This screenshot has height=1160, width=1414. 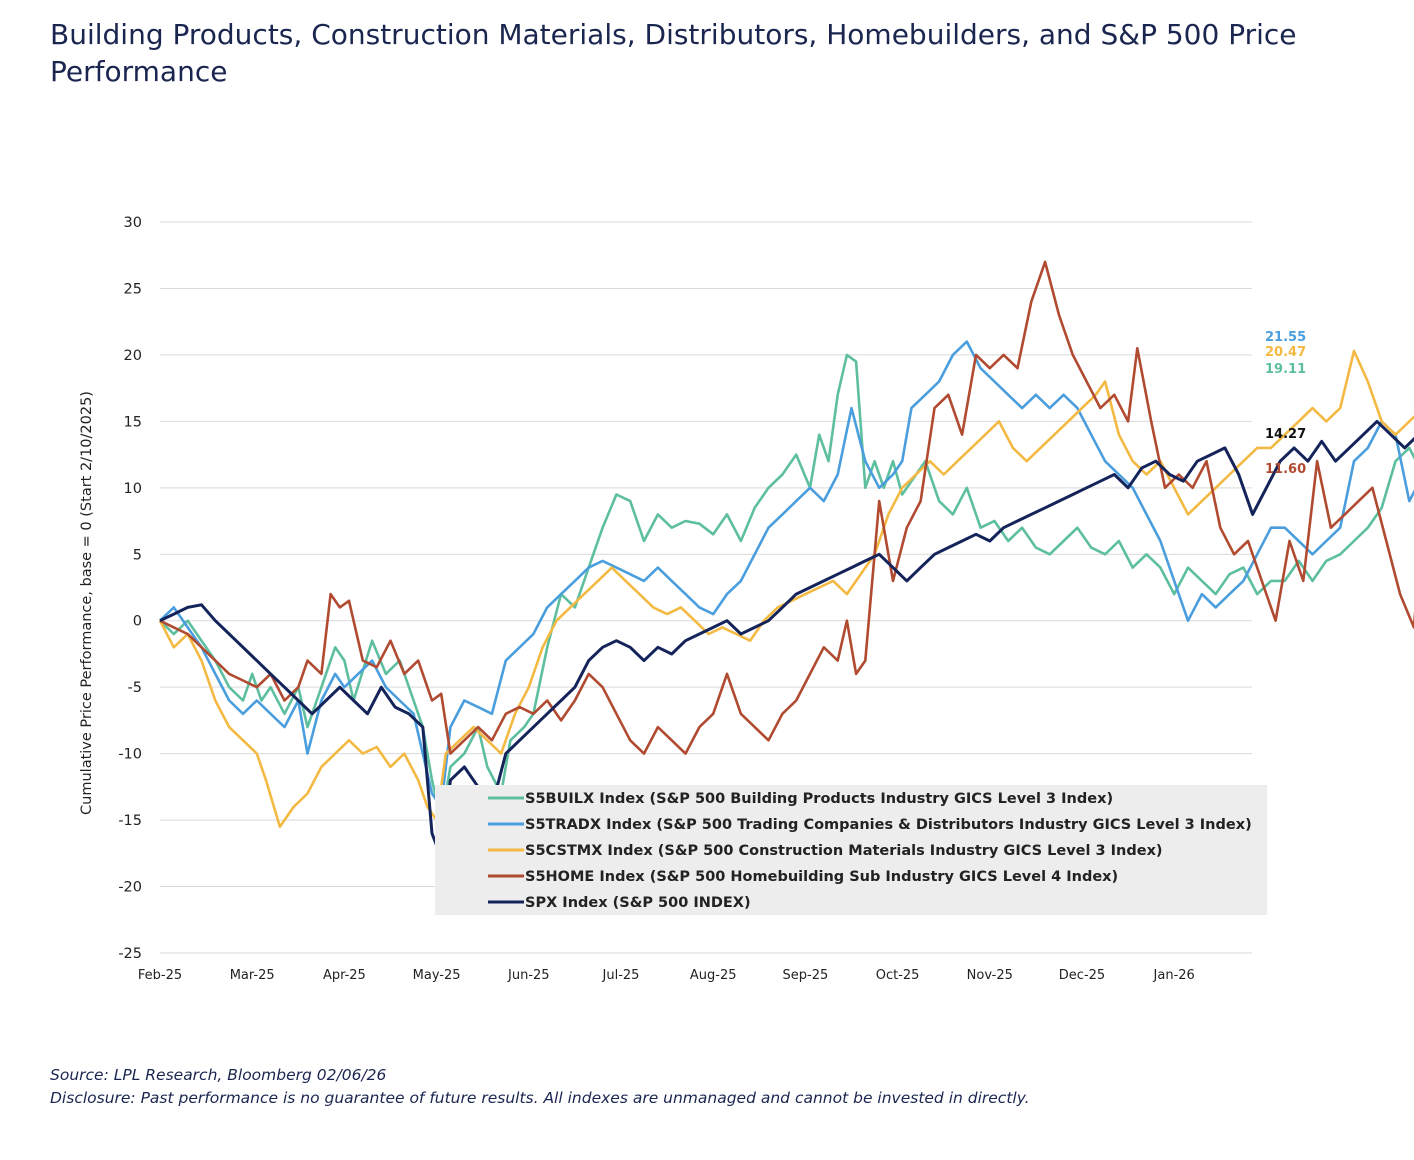 What do you see at coordinates (160, 975) in the screenshot?
I see `x-tick-label: Feb-25` at bounding box center [160, 975].